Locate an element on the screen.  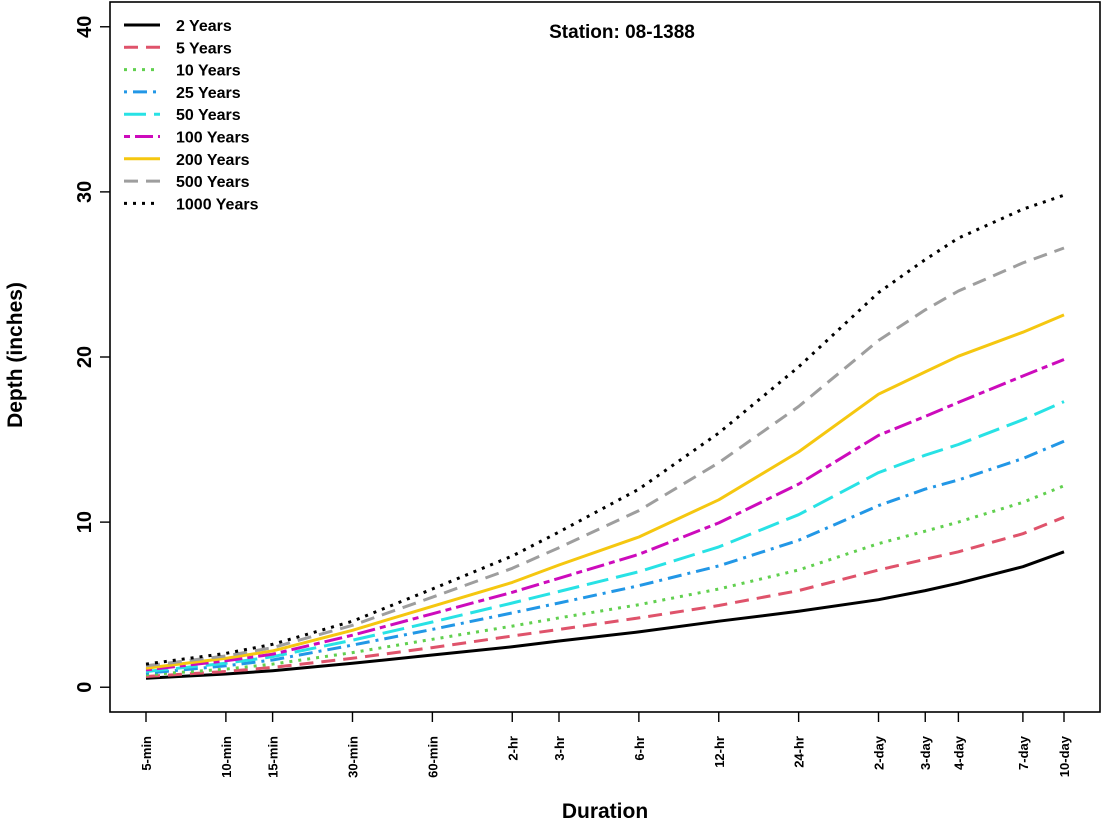
legend-label: 500 Years is located at coordinates (213, 182).